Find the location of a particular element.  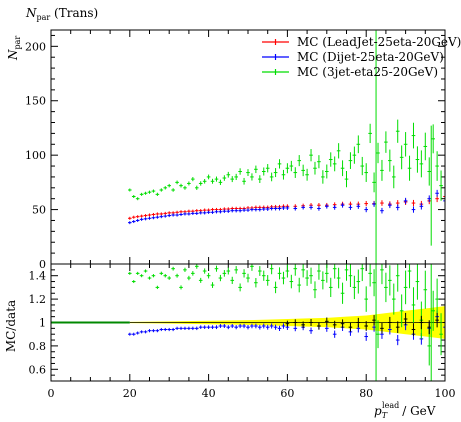

legend-item: MC (3jet-eta25-20GeV) is located at coordinates (350, 72).